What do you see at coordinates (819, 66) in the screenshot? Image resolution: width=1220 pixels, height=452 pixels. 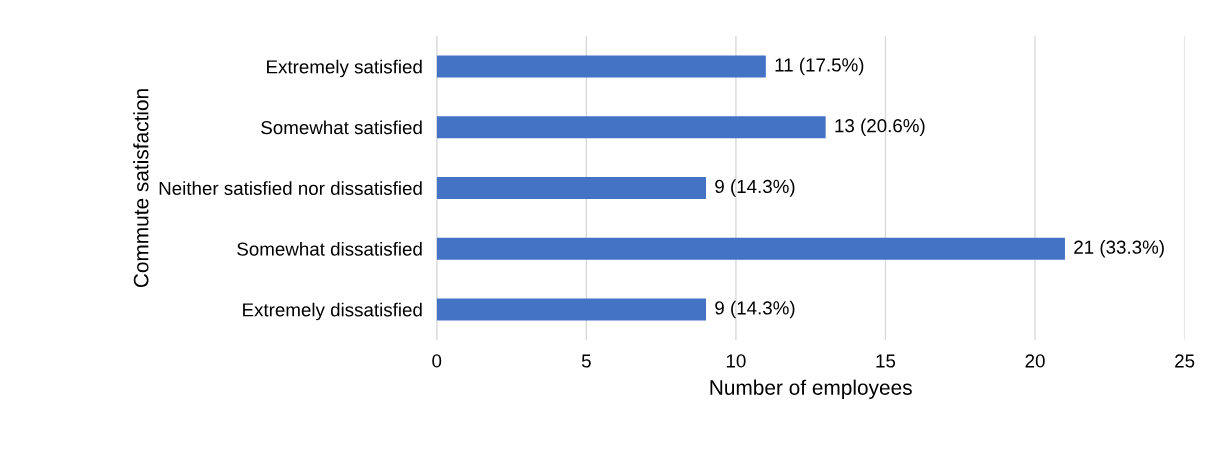 I see `data-label: 11 (17.5%)` at bounding box center [819, 66].